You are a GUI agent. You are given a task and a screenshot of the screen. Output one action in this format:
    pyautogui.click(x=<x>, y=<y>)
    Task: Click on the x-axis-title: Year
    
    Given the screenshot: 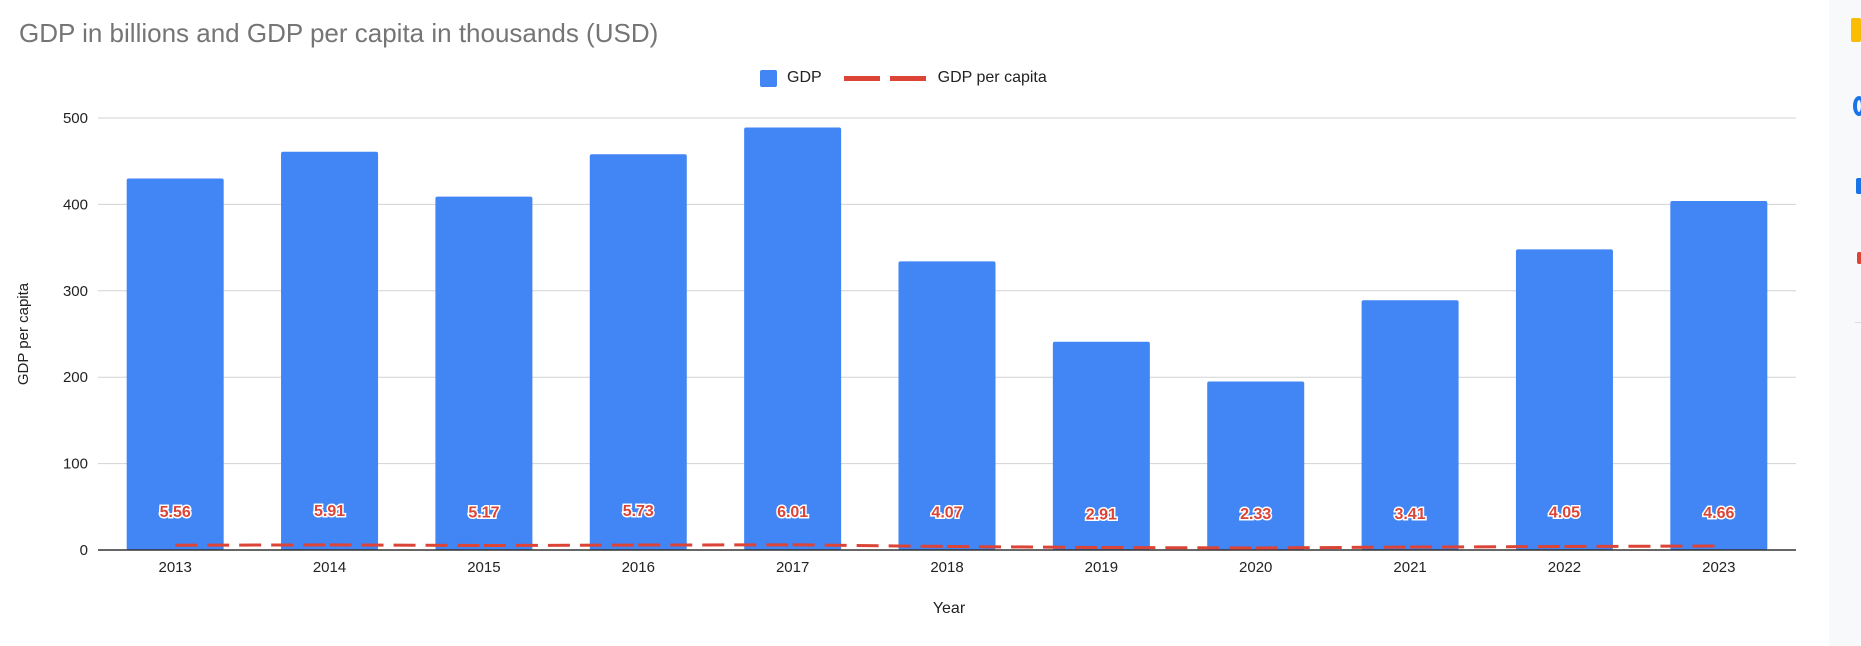 What is the action you would take?
    pyautogui.click(x=949, y=608)
    